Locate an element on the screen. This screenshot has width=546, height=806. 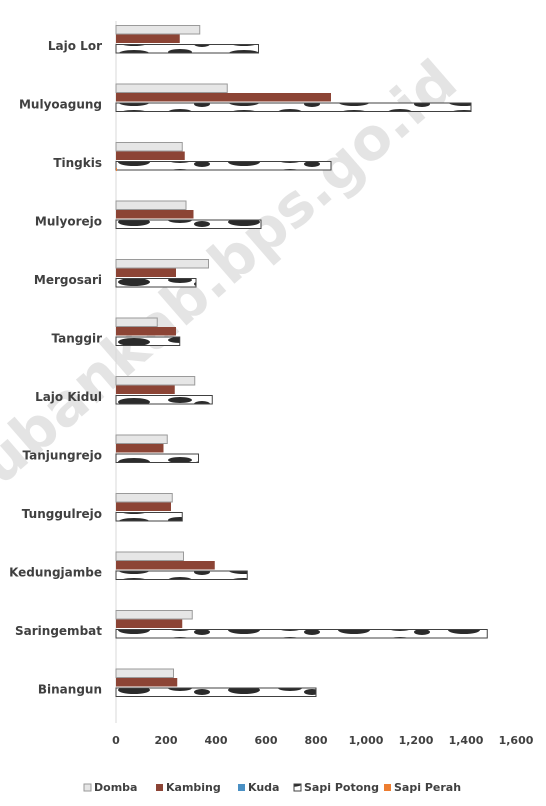
legend-label-domba: Domba is located at coordinates (115, 787).